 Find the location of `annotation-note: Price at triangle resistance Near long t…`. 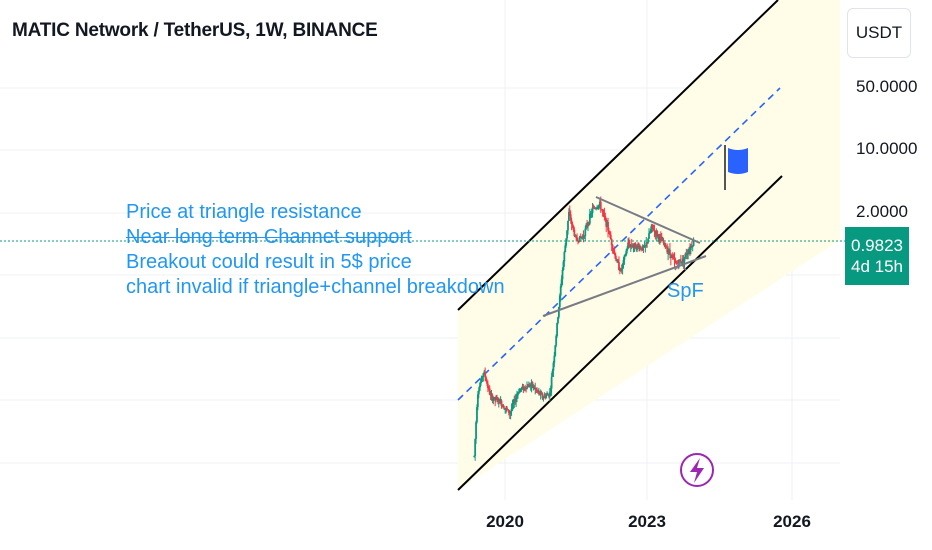

annotation-note: Price at triangle resistance Near long t… is located at coordinates (315, 250).